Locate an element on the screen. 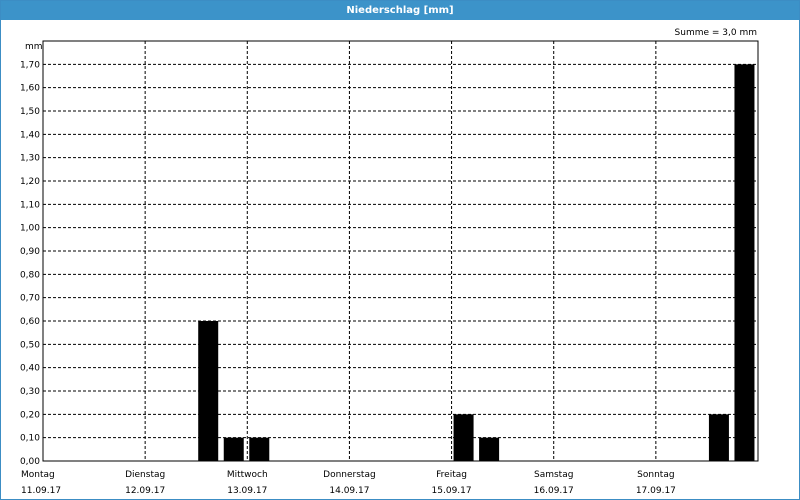  x-tick-date: 15.09.17 is located at coordinates (452, 491).